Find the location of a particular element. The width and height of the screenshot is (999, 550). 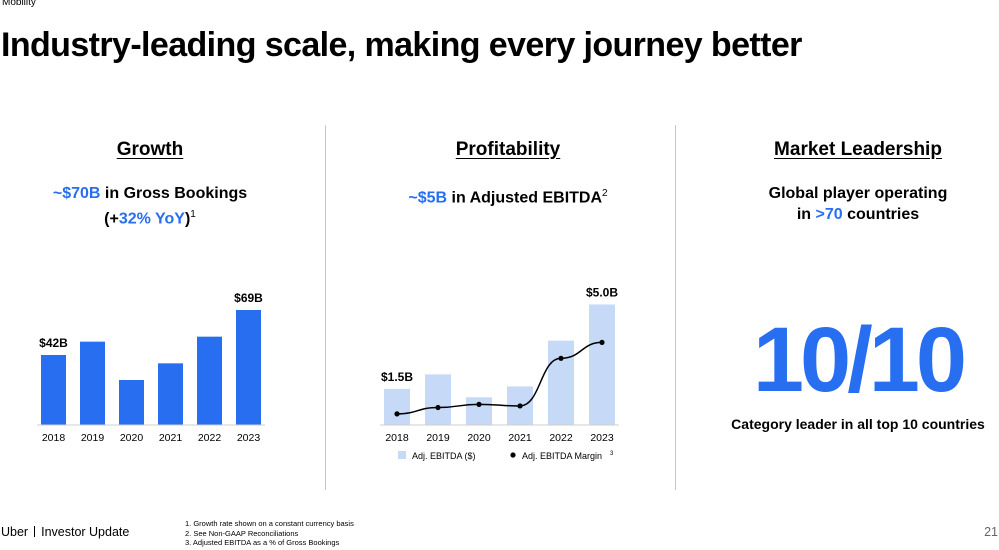

data-label: $42B is located at coordinates (53, 343).